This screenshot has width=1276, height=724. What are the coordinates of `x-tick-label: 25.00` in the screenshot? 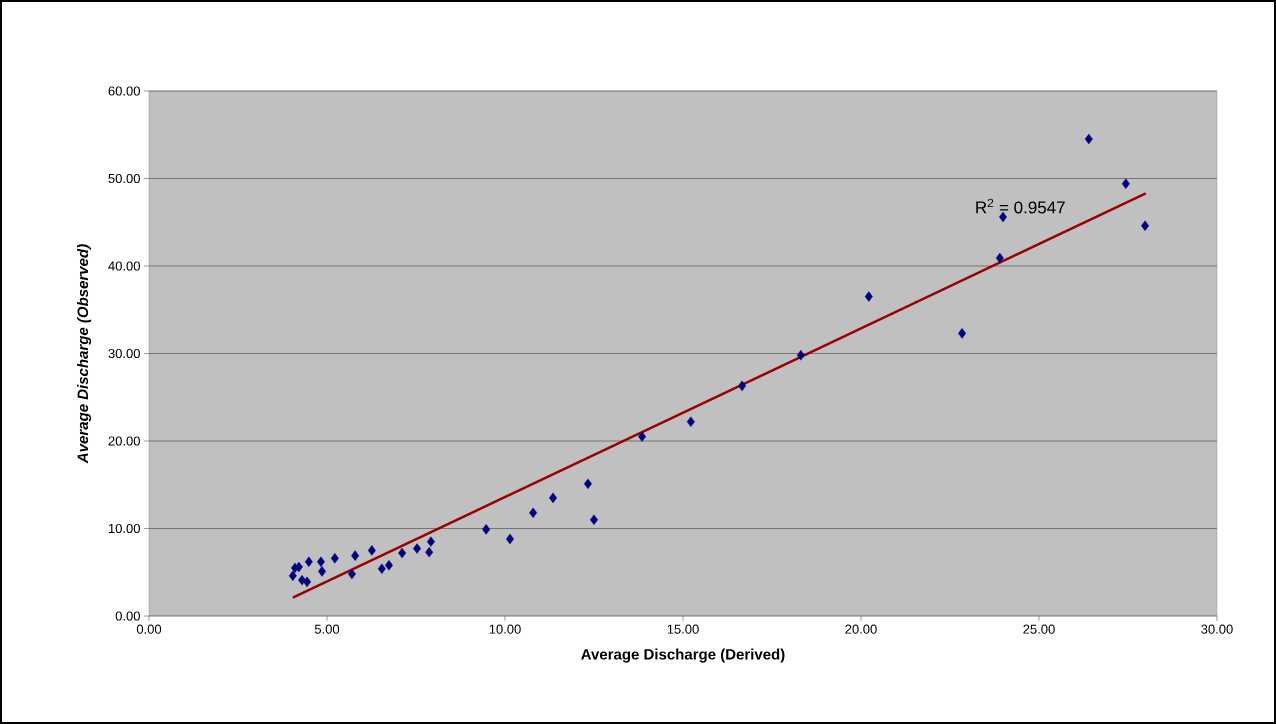 It's located at (1039, 629).